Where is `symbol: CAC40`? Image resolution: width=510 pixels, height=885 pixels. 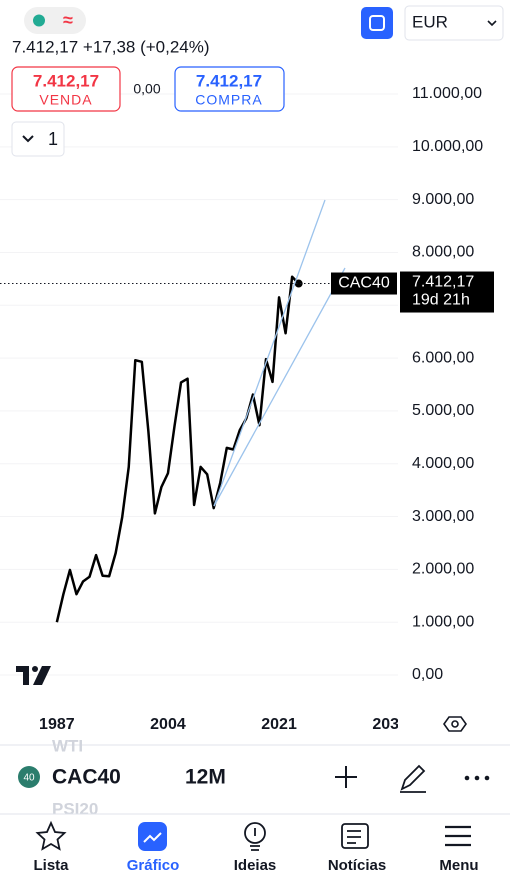 symbol: CAC40 is located at coordinates (86, 777).